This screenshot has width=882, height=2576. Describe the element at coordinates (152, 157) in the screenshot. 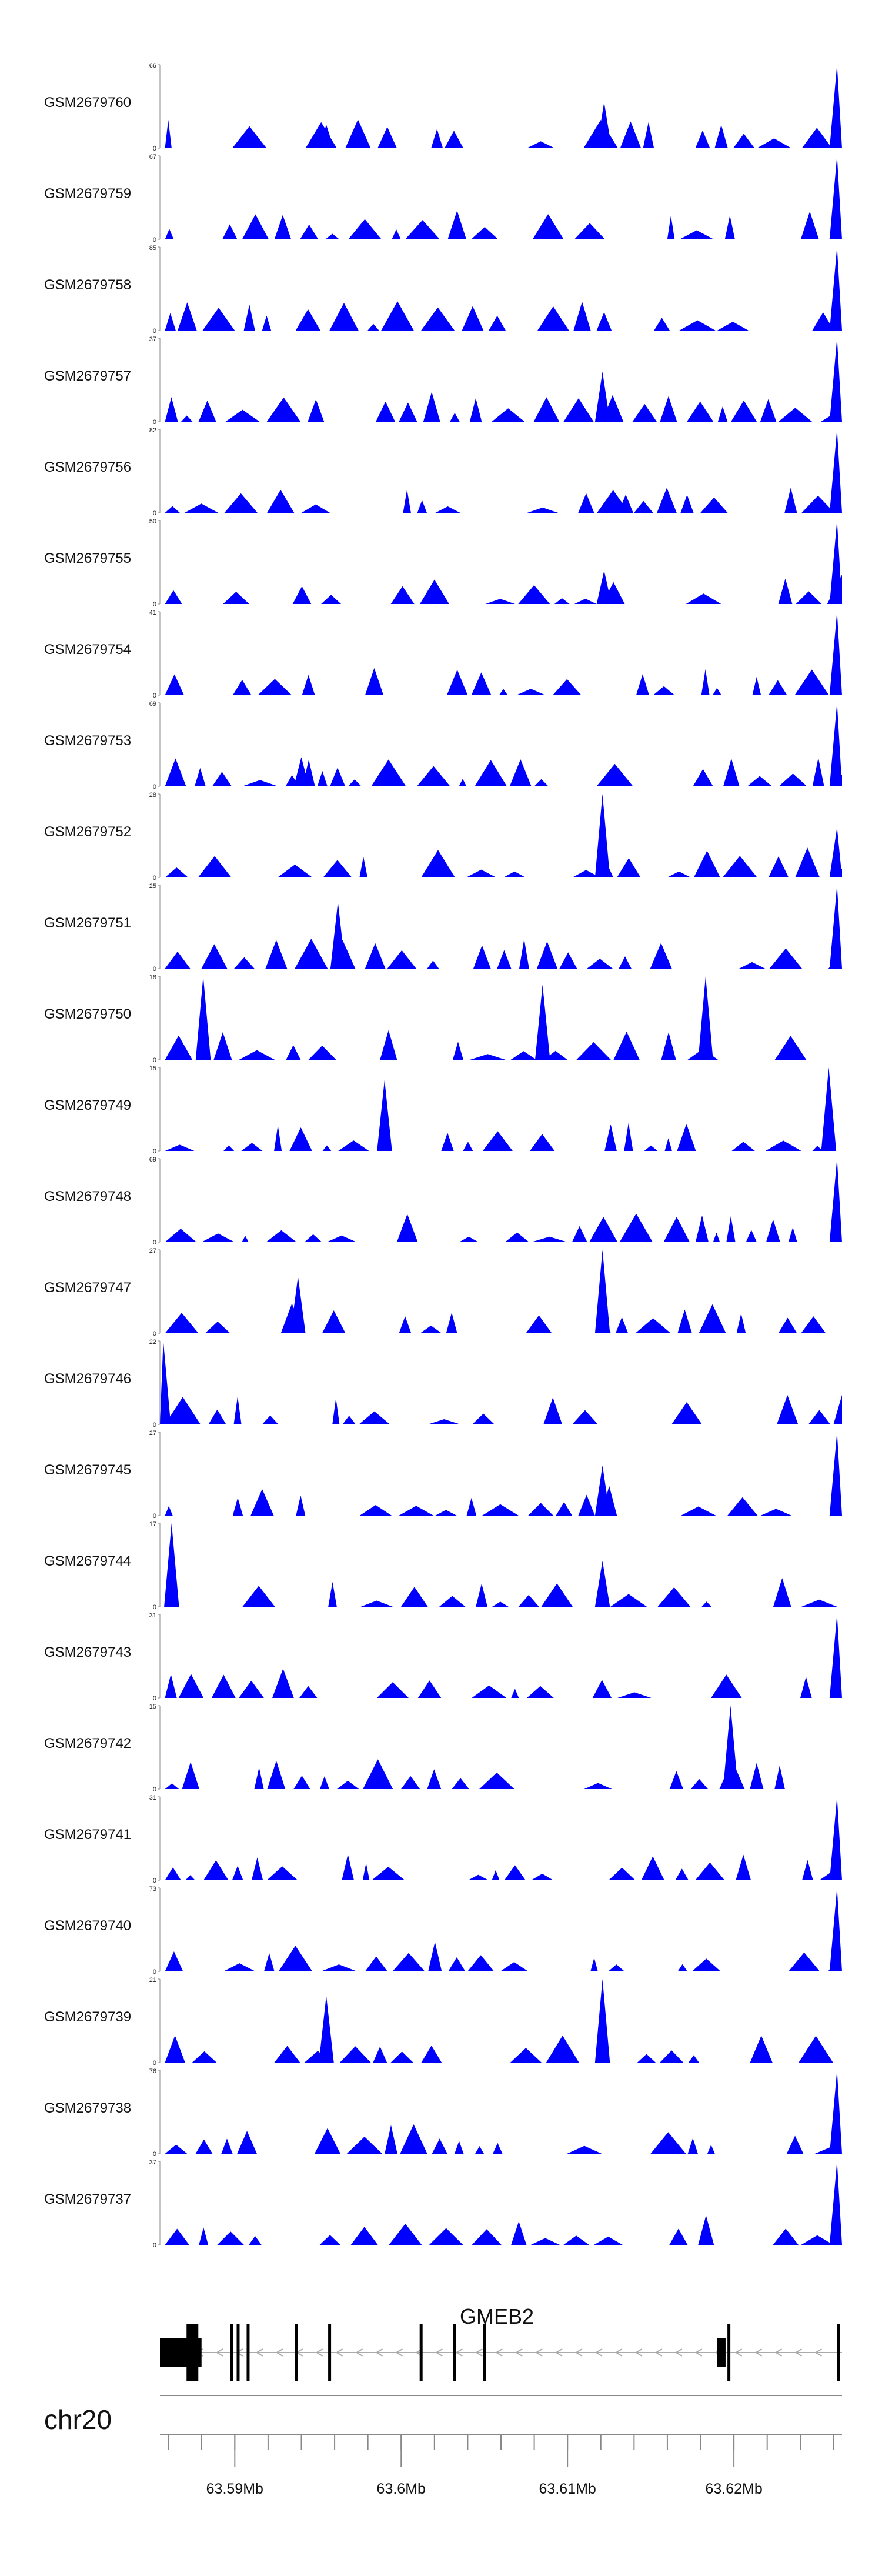

I see `track-ymax-label: 67` at that location.